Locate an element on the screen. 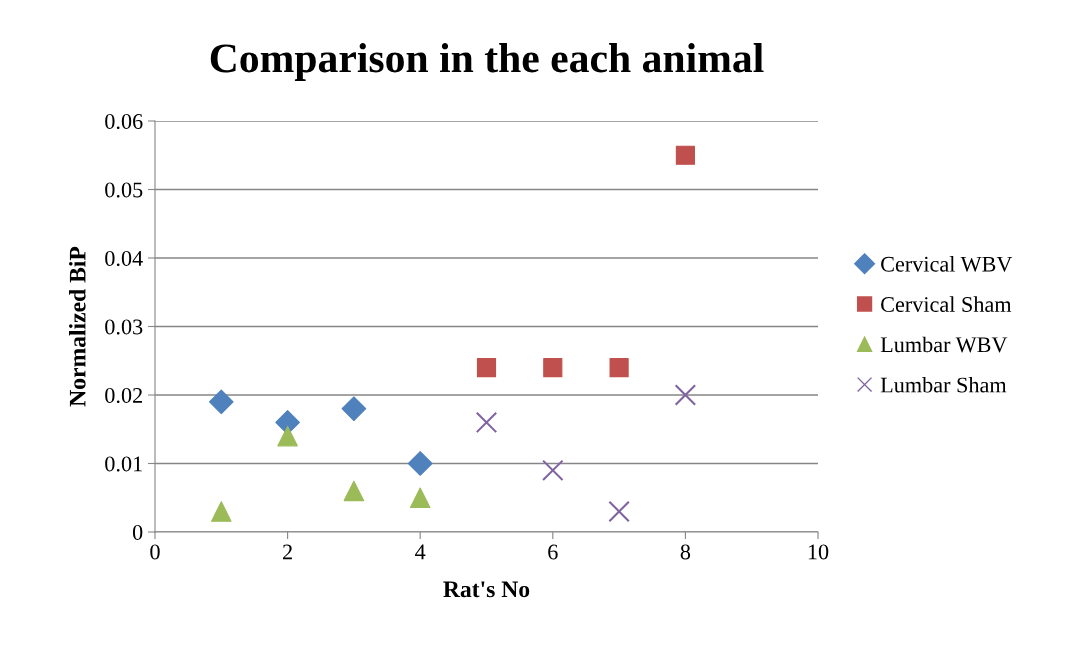 The height and width of the screenshot is (650, 1075). x-tick-label: 0 is located at coordinates (155, 552).